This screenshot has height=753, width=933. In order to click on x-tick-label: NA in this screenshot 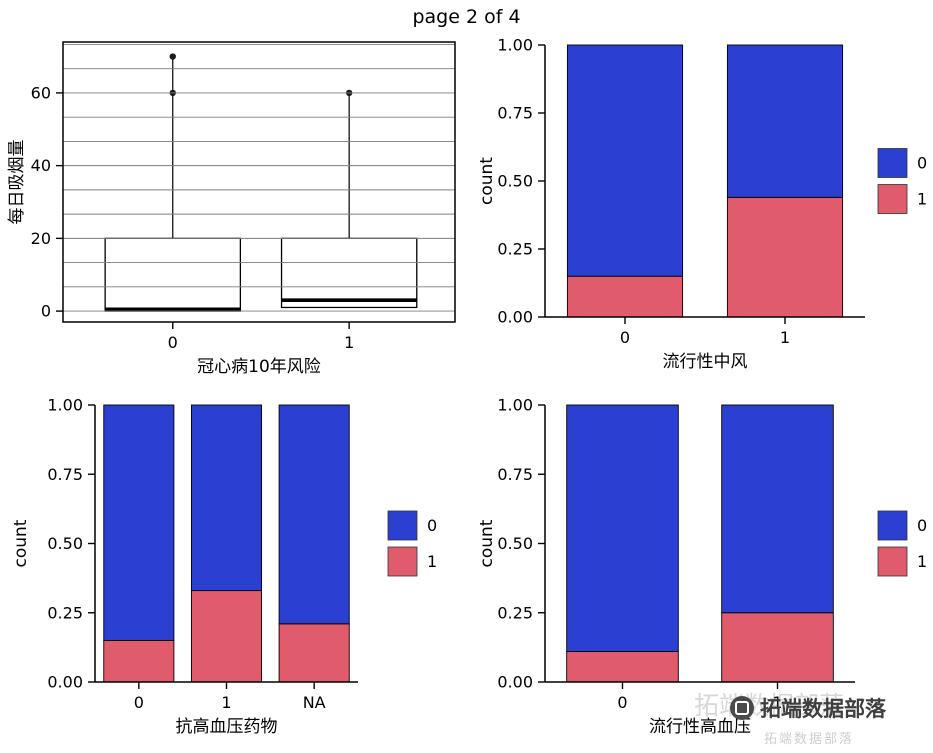, I will do `click(314, 702)`.